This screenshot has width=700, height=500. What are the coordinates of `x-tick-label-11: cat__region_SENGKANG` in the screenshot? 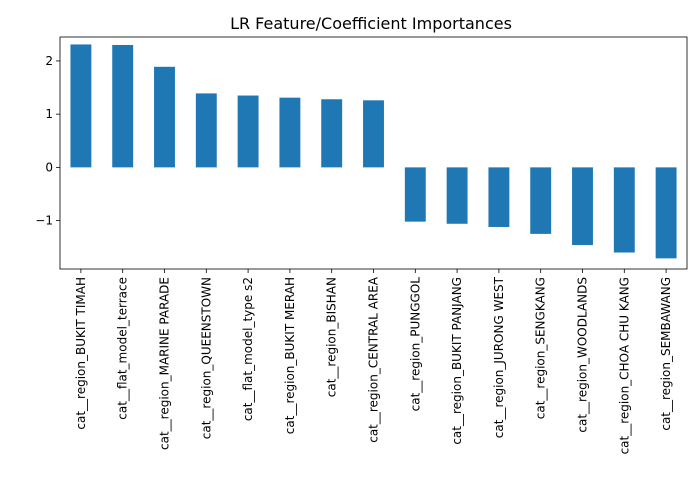 It's located at (541, 348).